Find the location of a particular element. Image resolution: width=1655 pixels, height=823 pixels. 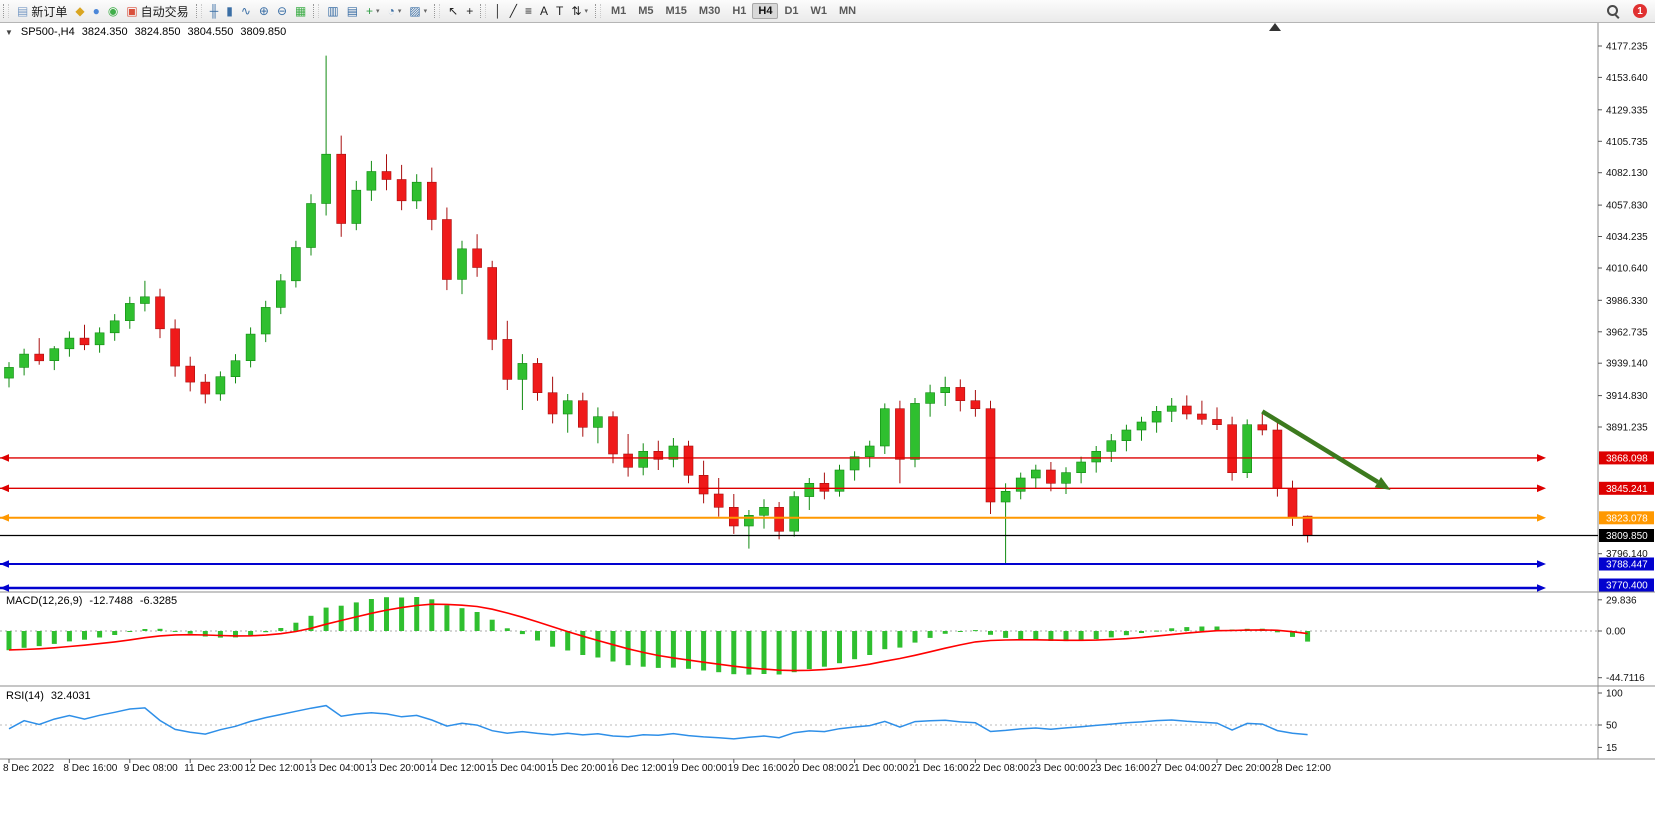

zoom-in-button: ⊕ is located at coordinates (264, 11).